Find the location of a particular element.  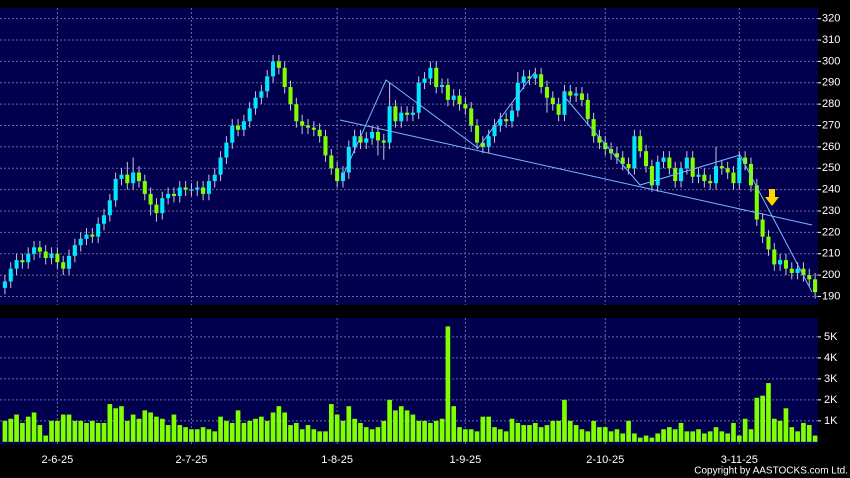

y-tick-label: 300 is located at coordinates (831, 61).